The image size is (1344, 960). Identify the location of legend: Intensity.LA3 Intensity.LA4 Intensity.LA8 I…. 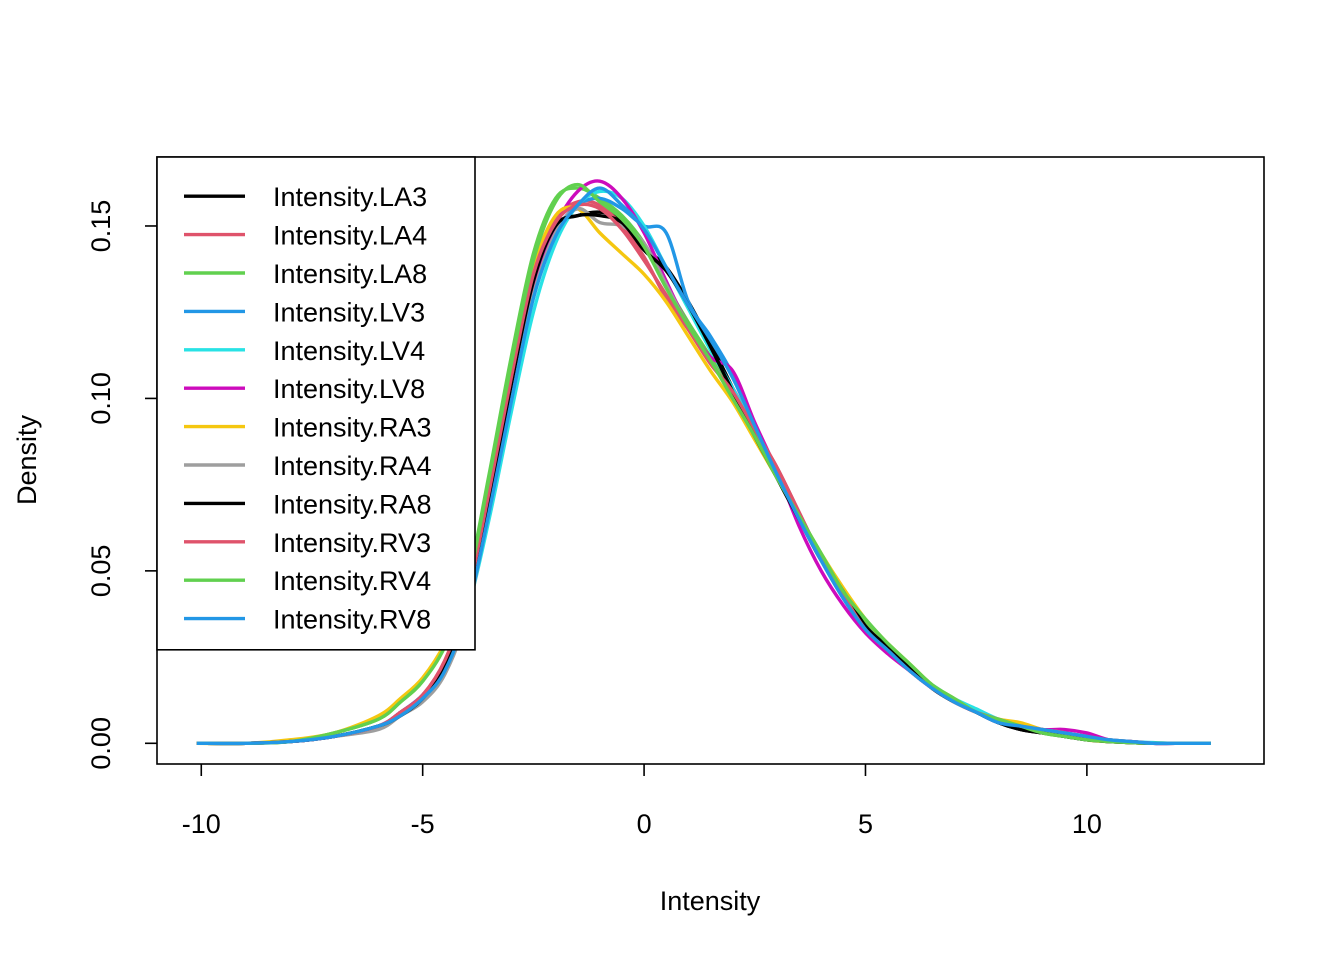
(316, 403).